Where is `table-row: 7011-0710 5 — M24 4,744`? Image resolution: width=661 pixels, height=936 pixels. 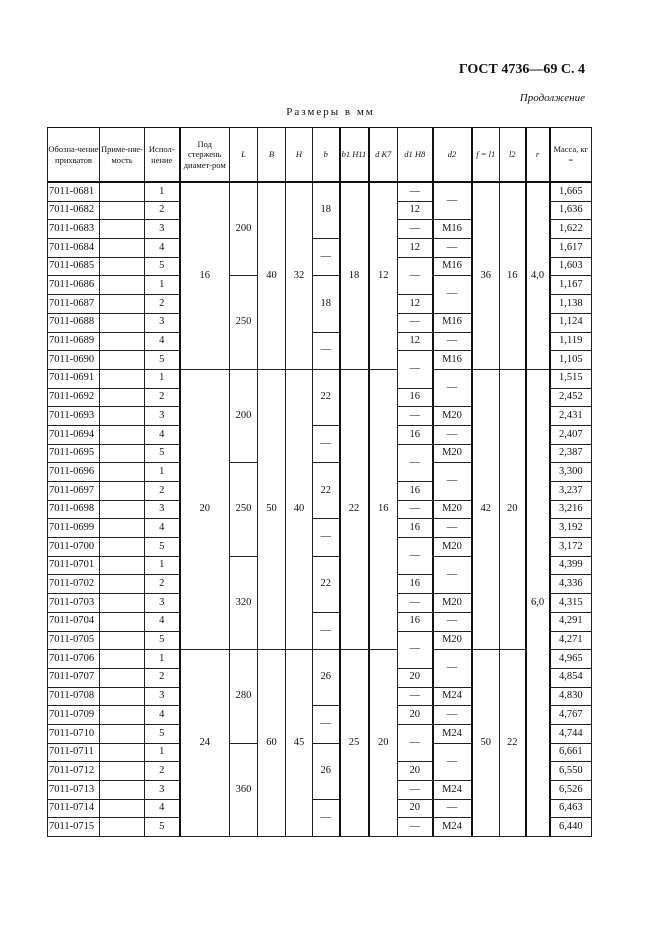 table-row: 7011-0710 5 — M24 4,744 is located at coordinates (319, 743).